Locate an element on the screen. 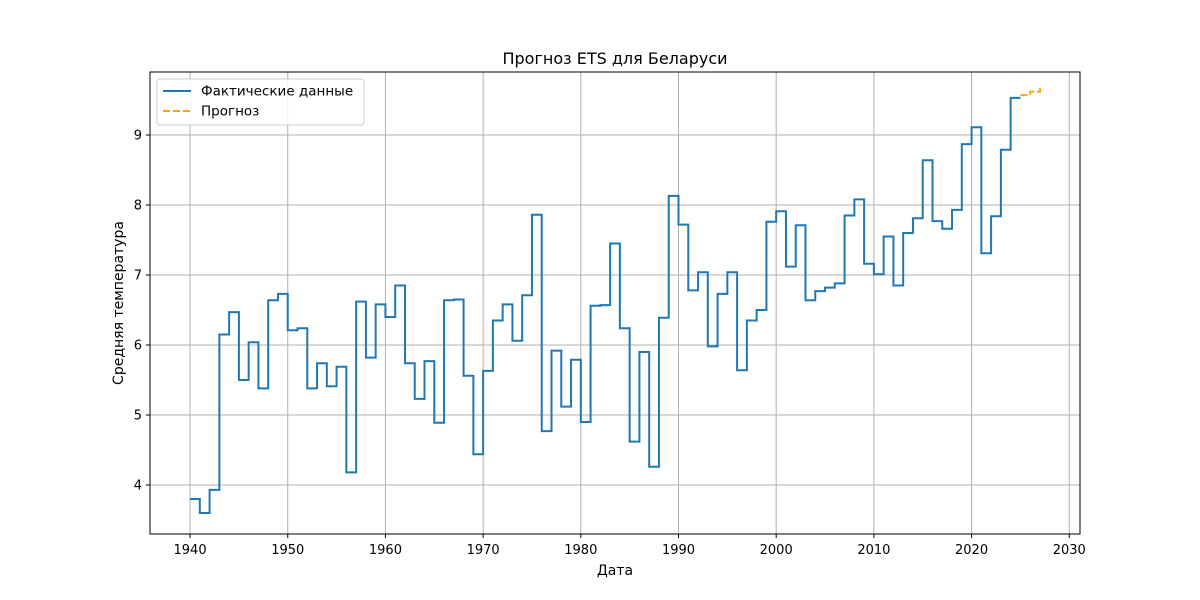 The height and width of the screenshot is (600, 1200). y-tick-label: 4 is located at coordinates (138, 486).